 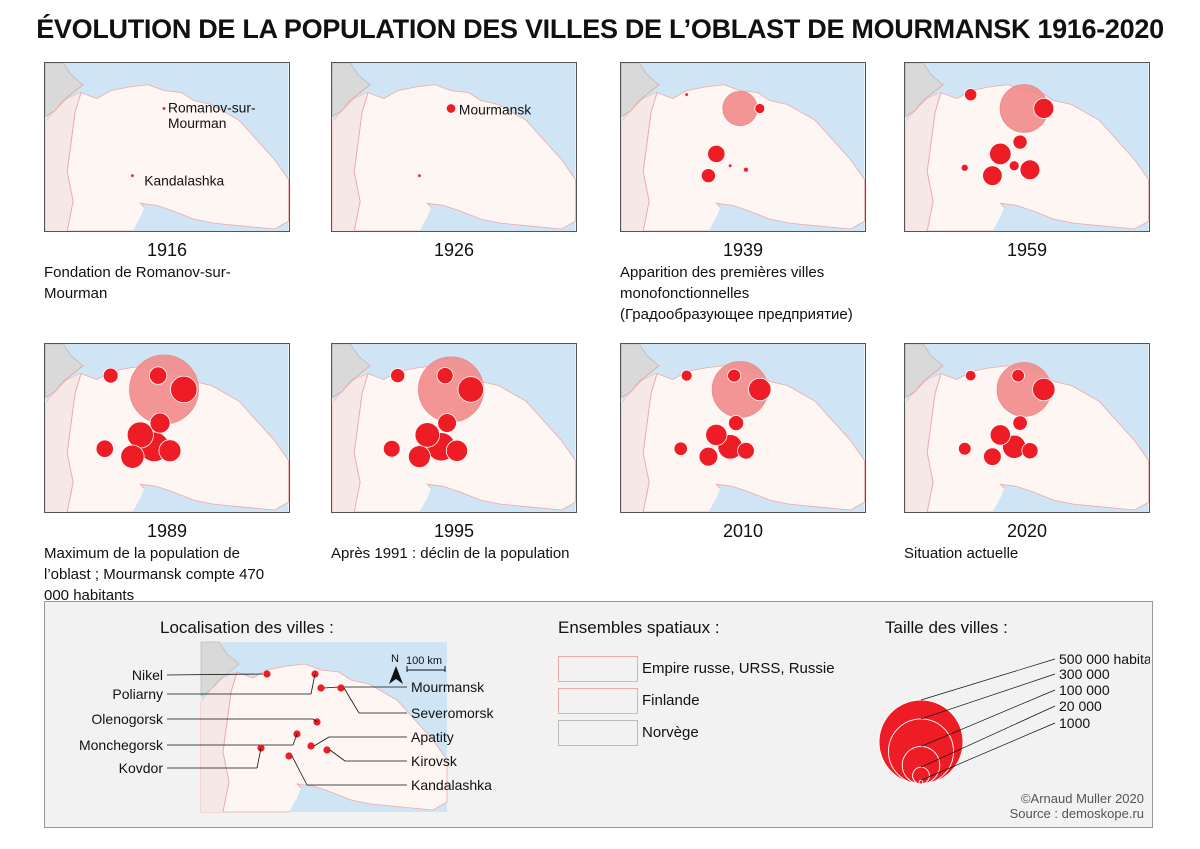 What do you see at coordinates (424, 661) in the screenshot?
I see `scale-label: 100 km` at bounding box center [424, 661].